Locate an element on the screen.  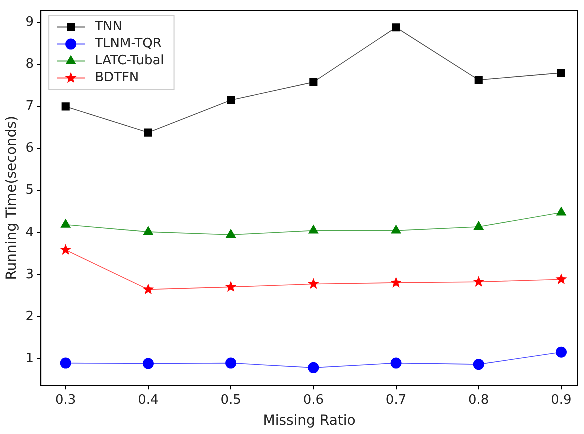
x-axis-title: Missing Ratio is located at coordinates (309, 421).